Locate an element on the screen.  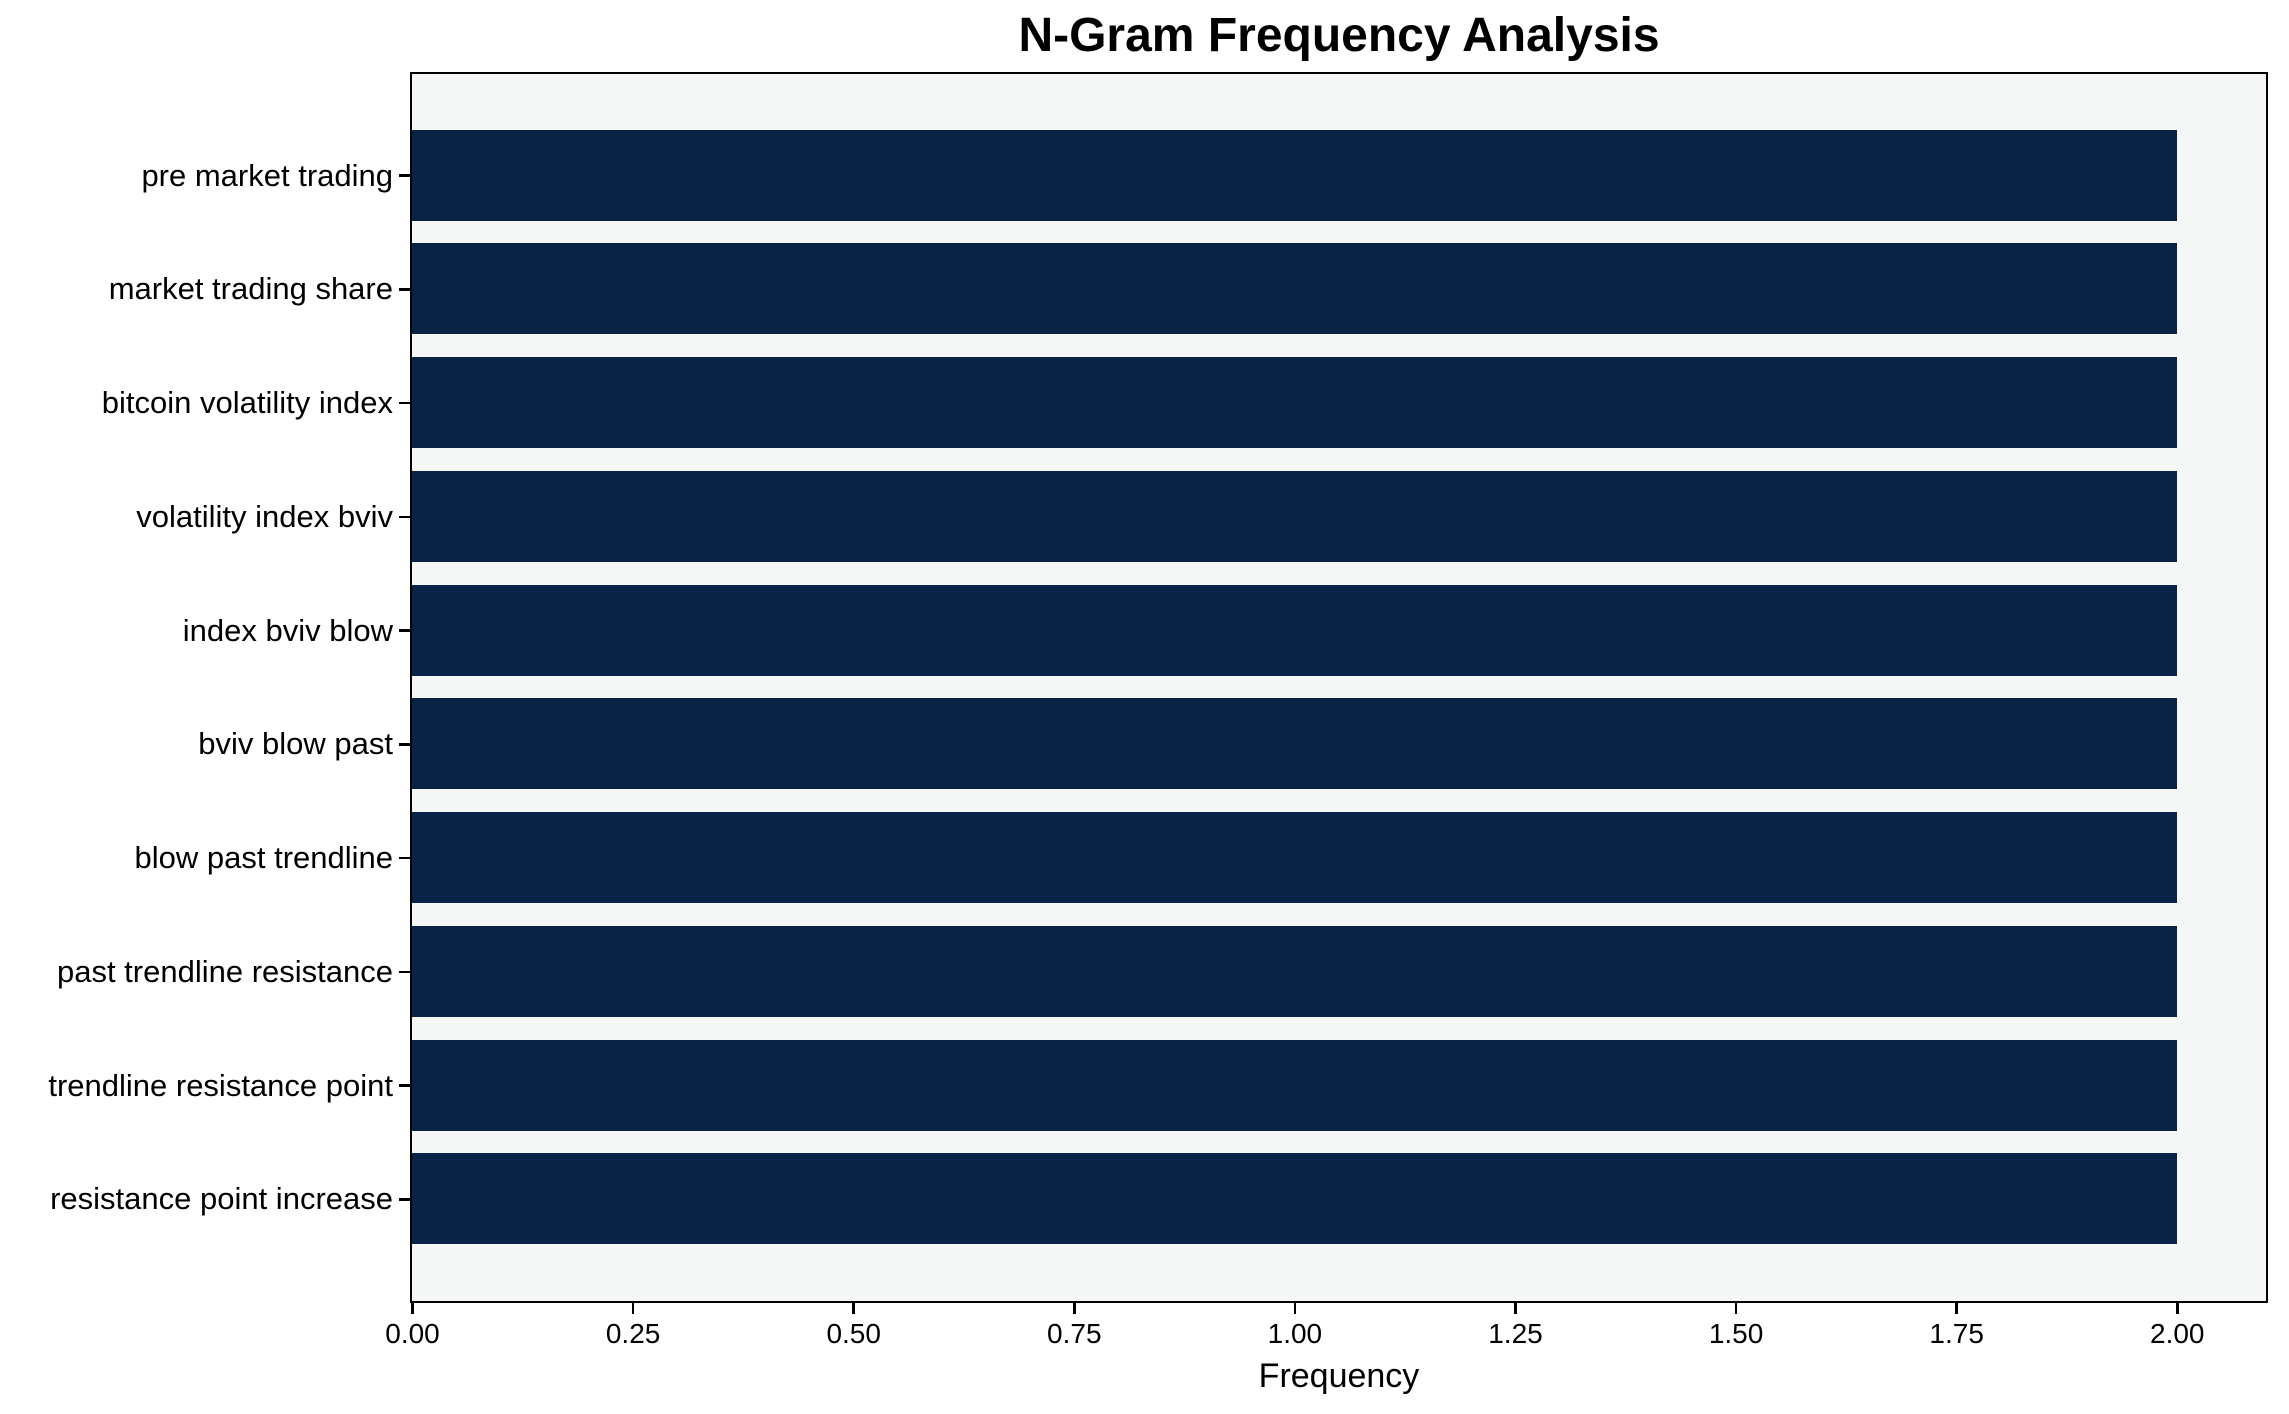
y-axis-label: bitcoin volatility index is located at coordinates (247, 403).